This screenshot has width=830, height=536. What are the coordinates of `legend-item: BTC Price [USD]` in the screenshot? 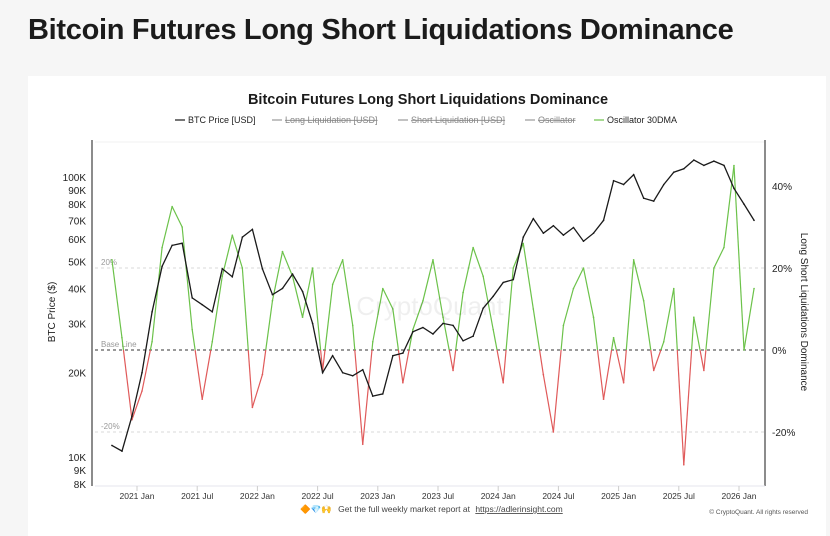 It's located at (215, 120).